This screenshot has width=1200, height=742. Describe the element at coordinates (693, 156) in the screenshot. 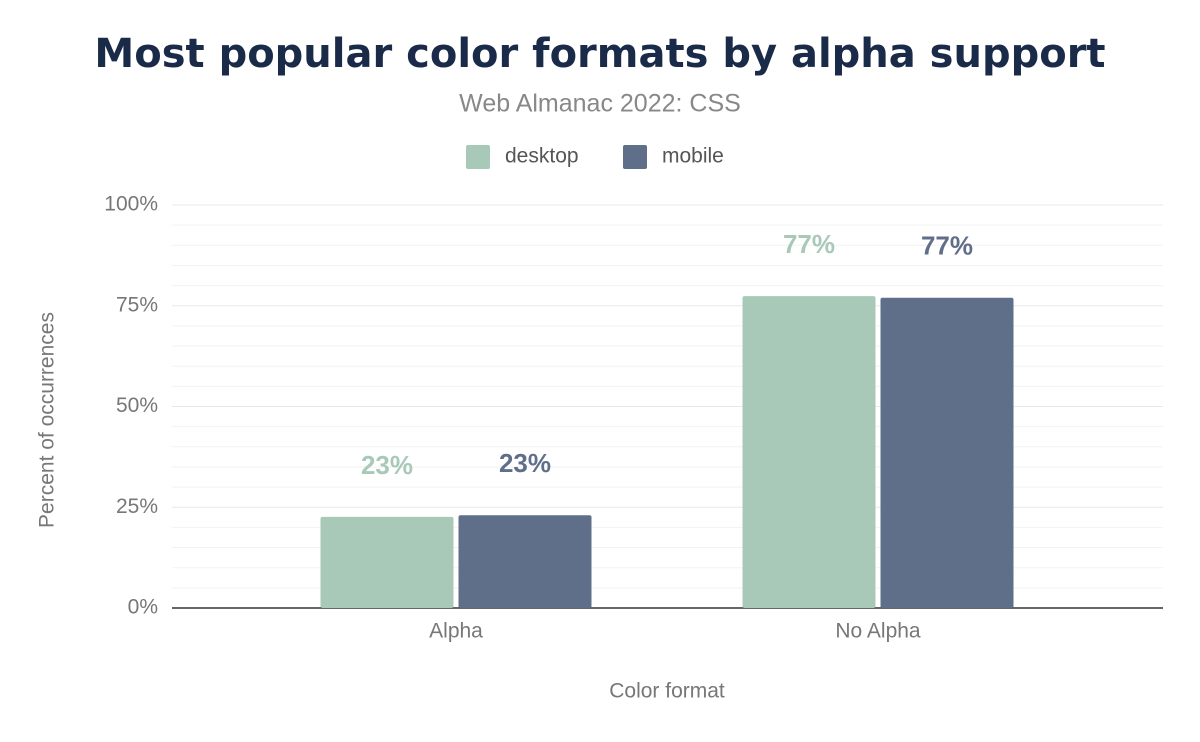

I see `legend-label: mobile` at that location.